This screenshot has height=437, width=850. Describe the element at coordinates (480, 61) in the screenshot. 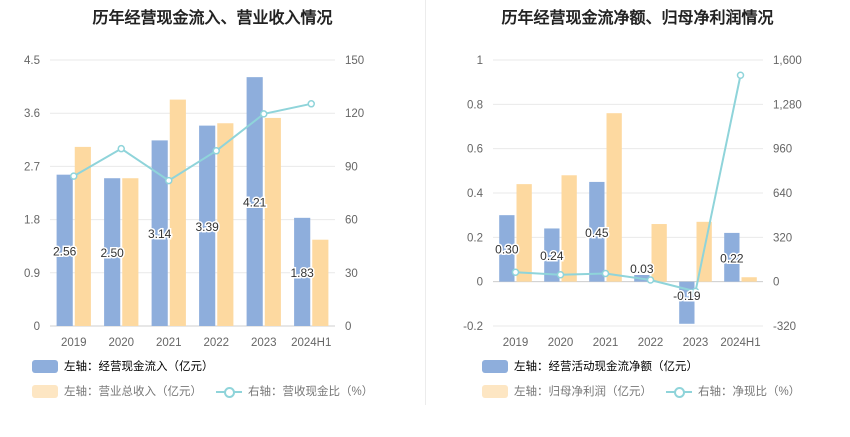

I see `left-axis-tick-label: 1` at that location.